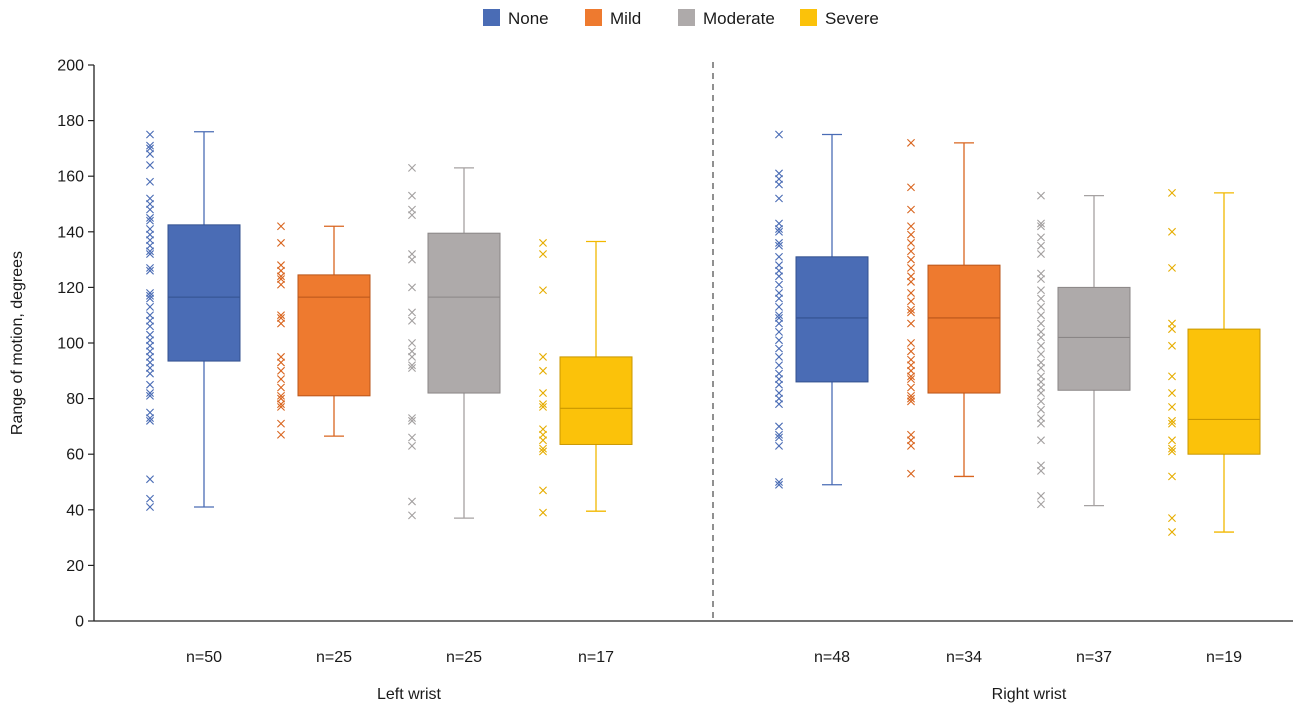  Describe the element at coordinates (17, 343) in the screenshot. I see `y-axis-title: Range of motion, degrees` at that location.